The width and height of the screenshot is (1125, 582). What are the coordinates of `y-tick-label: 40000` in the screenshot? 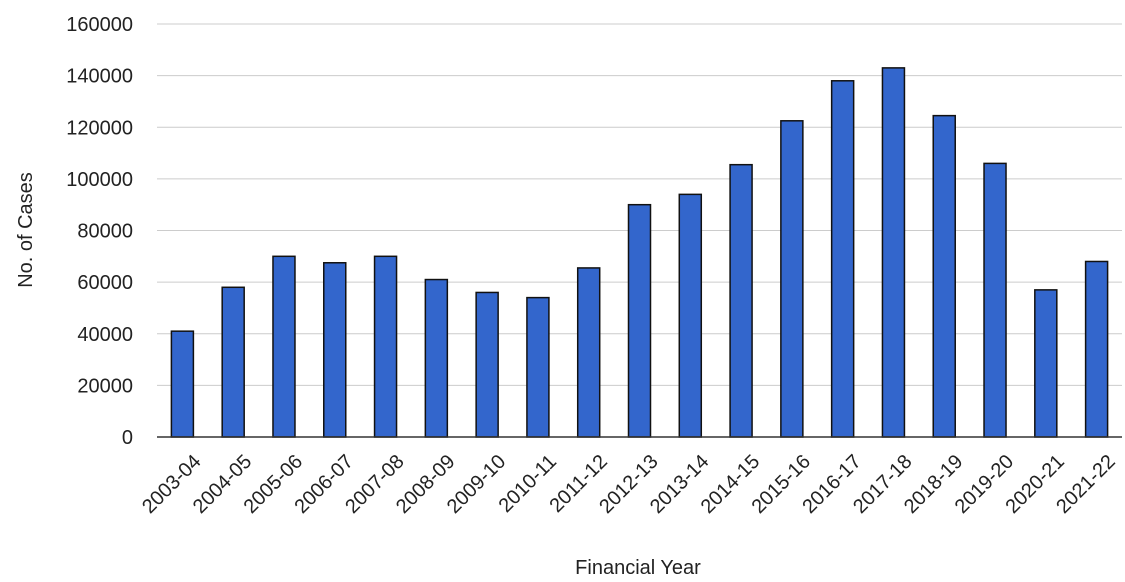 It's located at (105, 335).